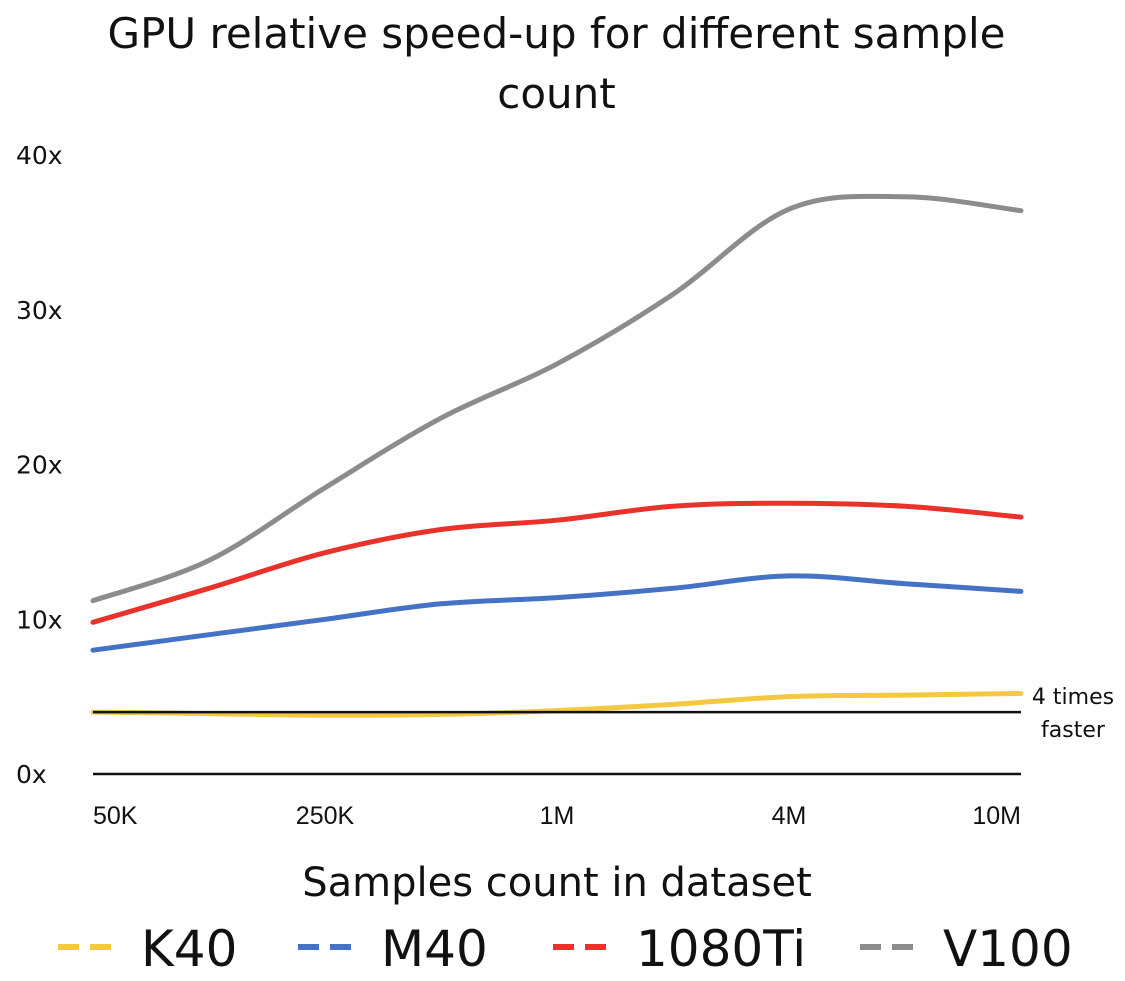  I want to click on series-line-k40, so click(557, 704).